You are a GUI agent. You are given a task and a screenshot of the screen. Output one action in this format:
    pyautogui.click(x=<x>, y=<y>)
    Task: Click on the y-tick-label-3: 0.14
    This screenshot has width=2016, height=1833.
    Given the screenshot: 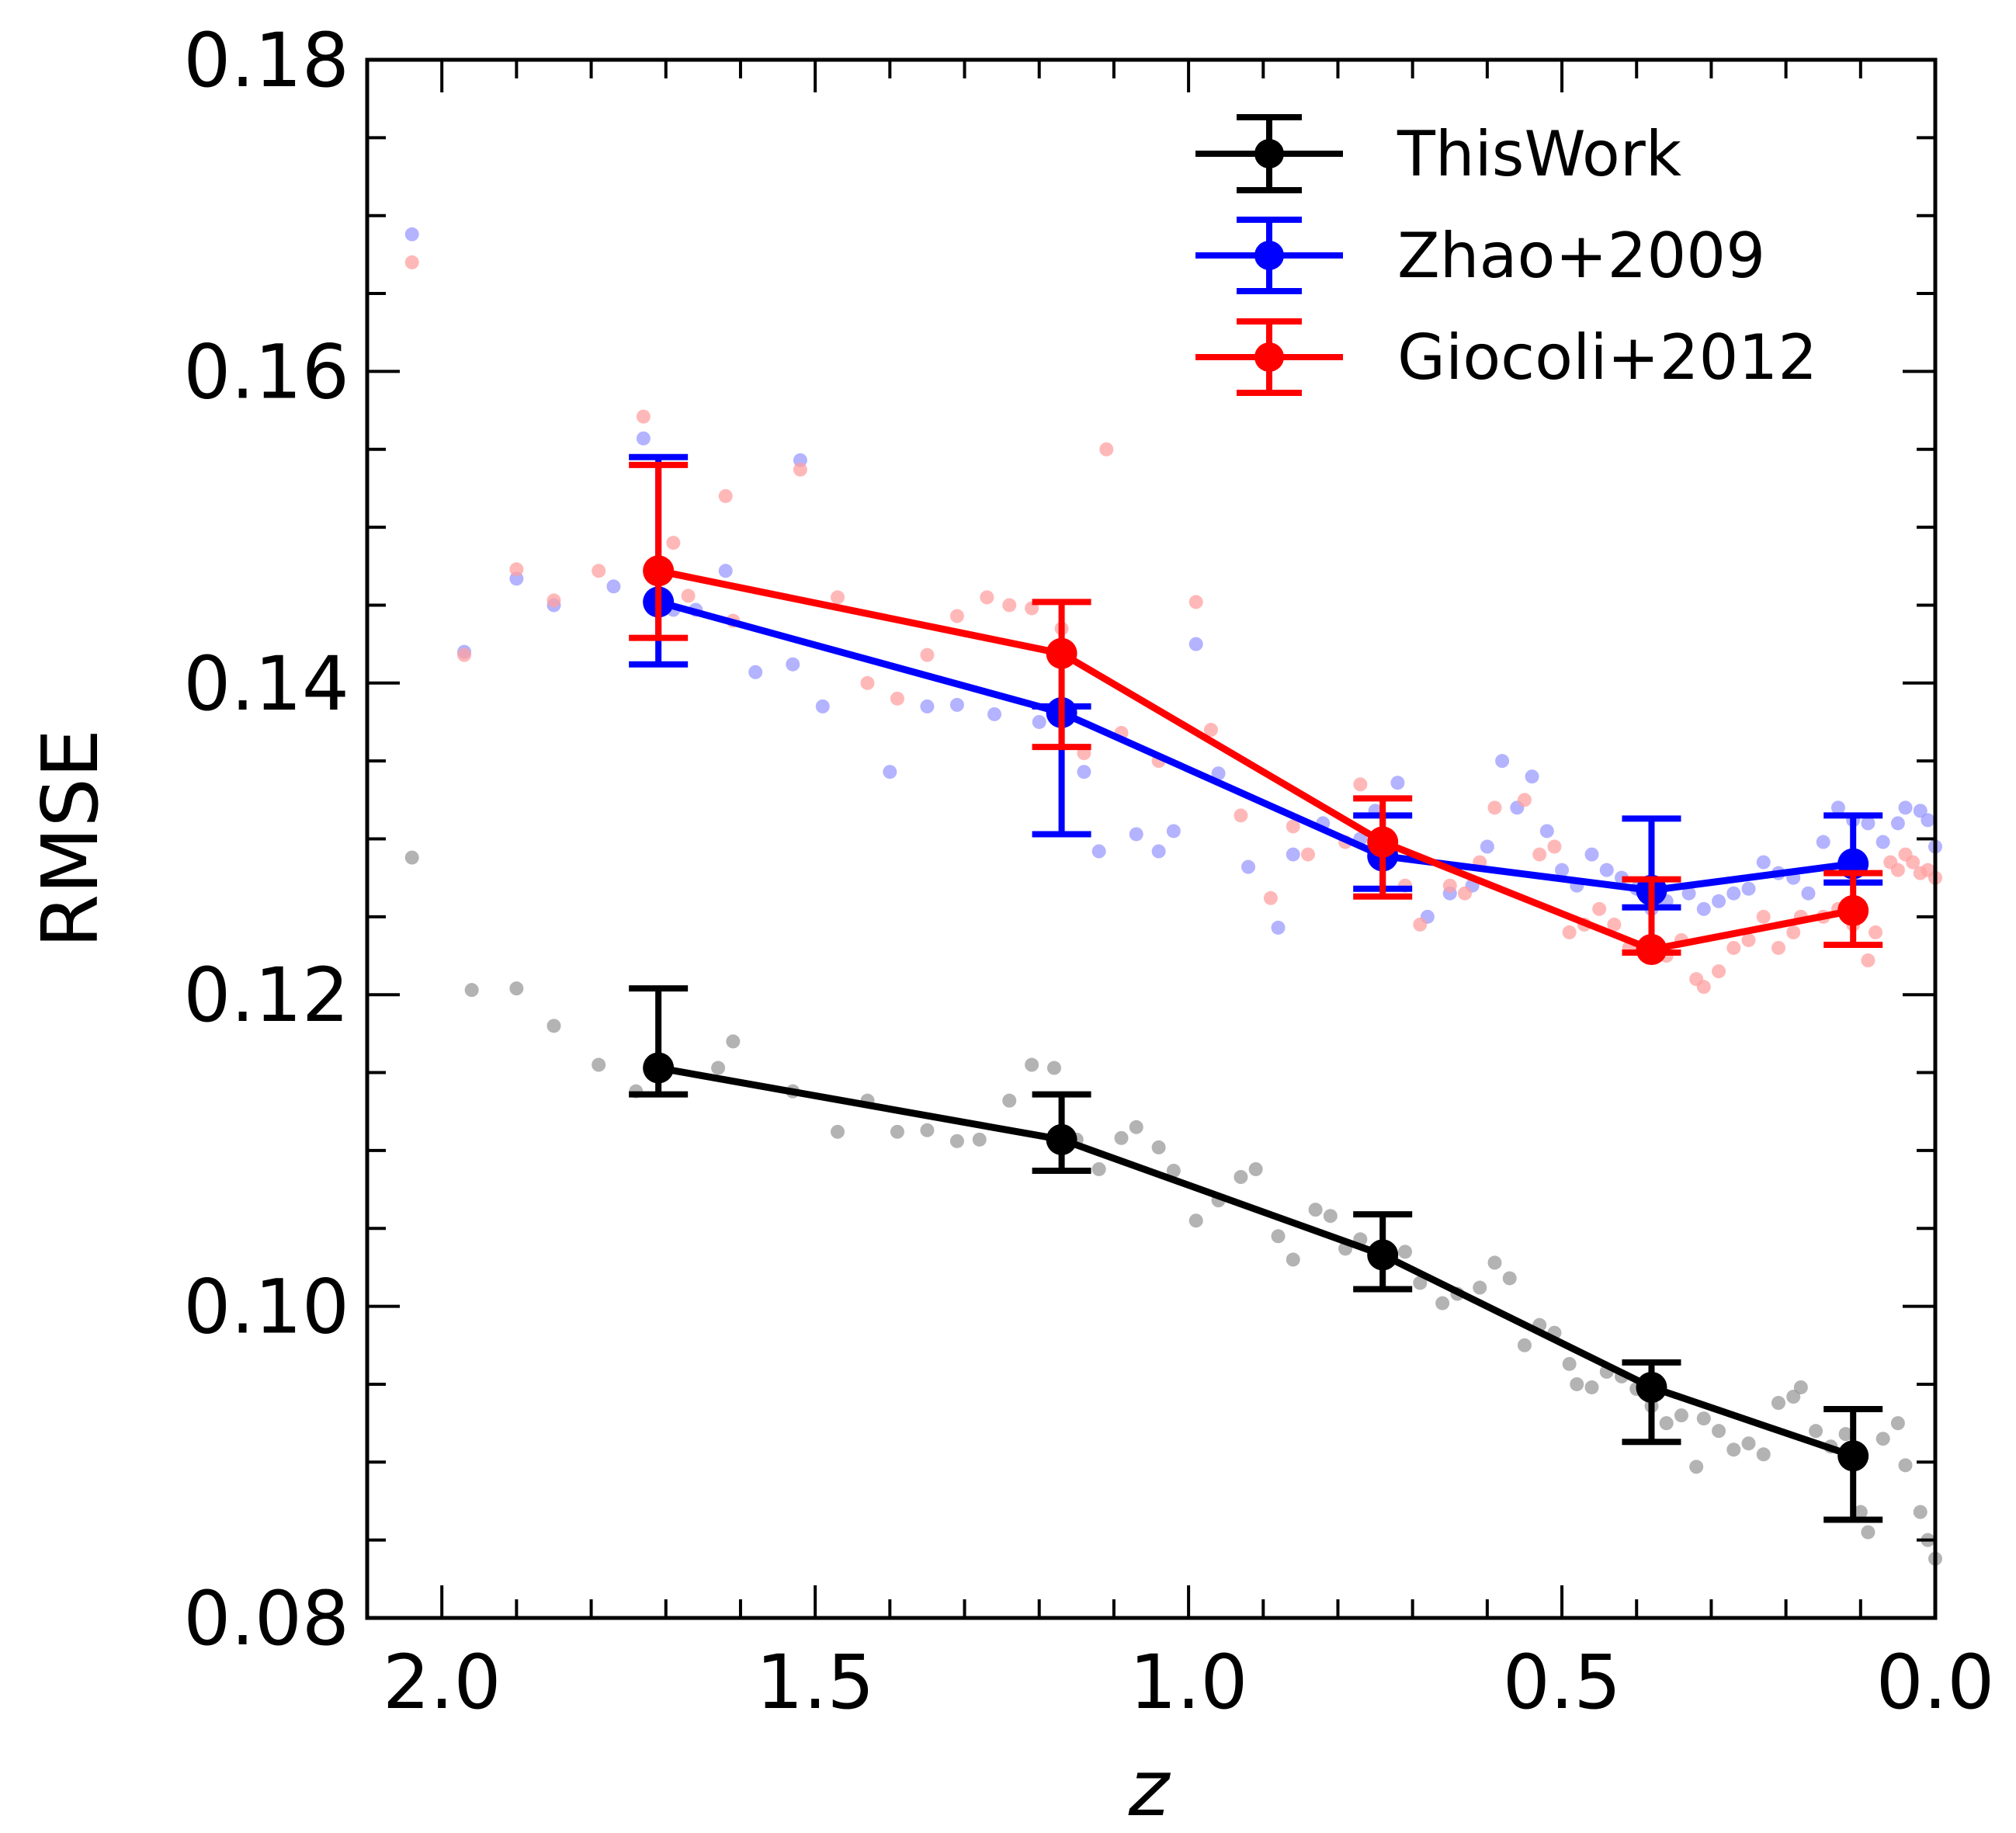 What is the action you would take?
    pyautogui.click(x=266, y=684)
    